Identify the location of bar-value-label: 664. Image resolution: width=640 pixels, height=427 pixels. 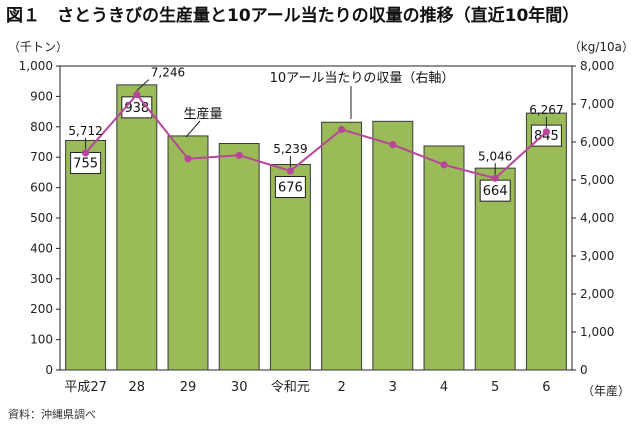
(495, 191).